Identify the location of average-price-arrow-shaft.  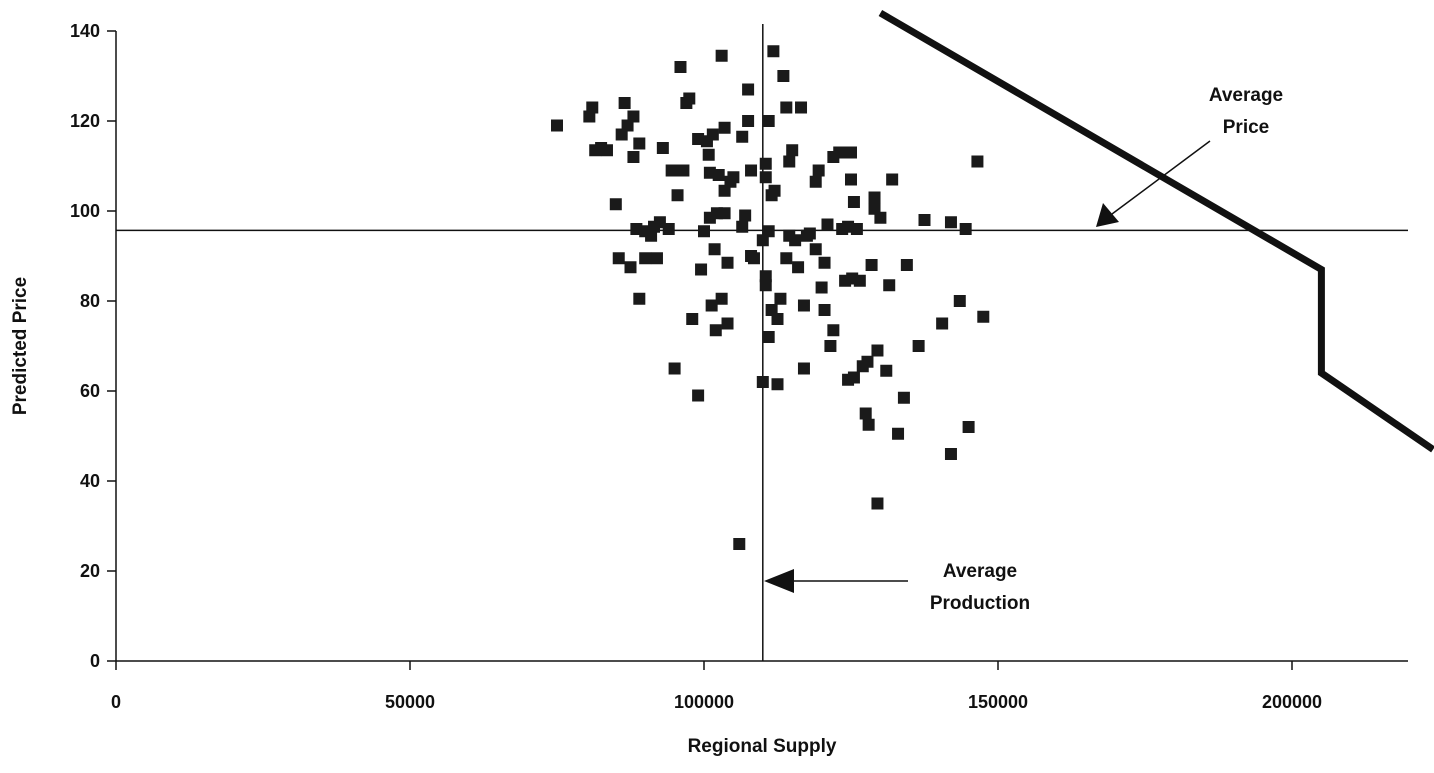
(1161, 177).